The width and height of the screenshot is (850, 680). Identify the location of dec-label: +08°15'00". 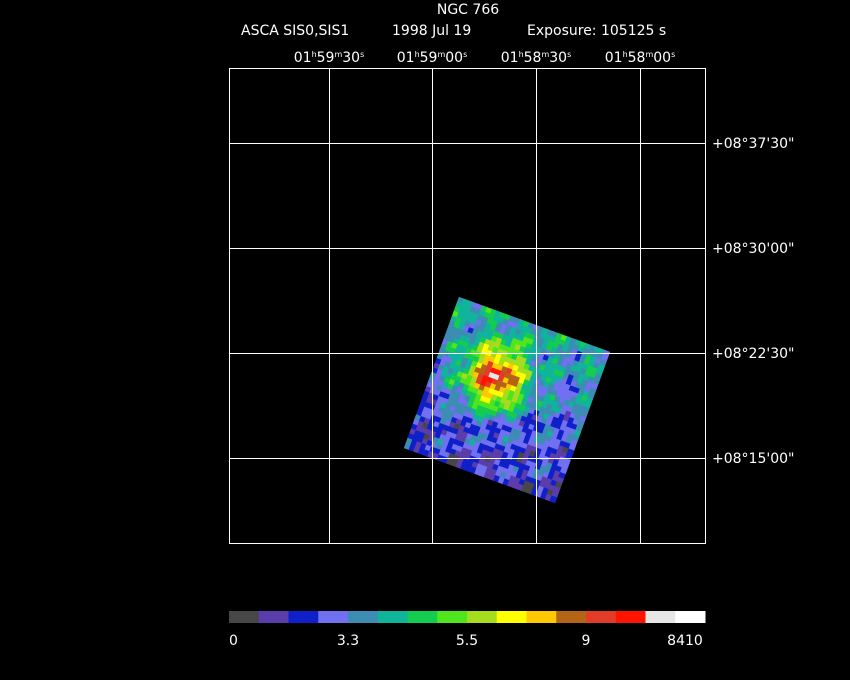
(753, 459).